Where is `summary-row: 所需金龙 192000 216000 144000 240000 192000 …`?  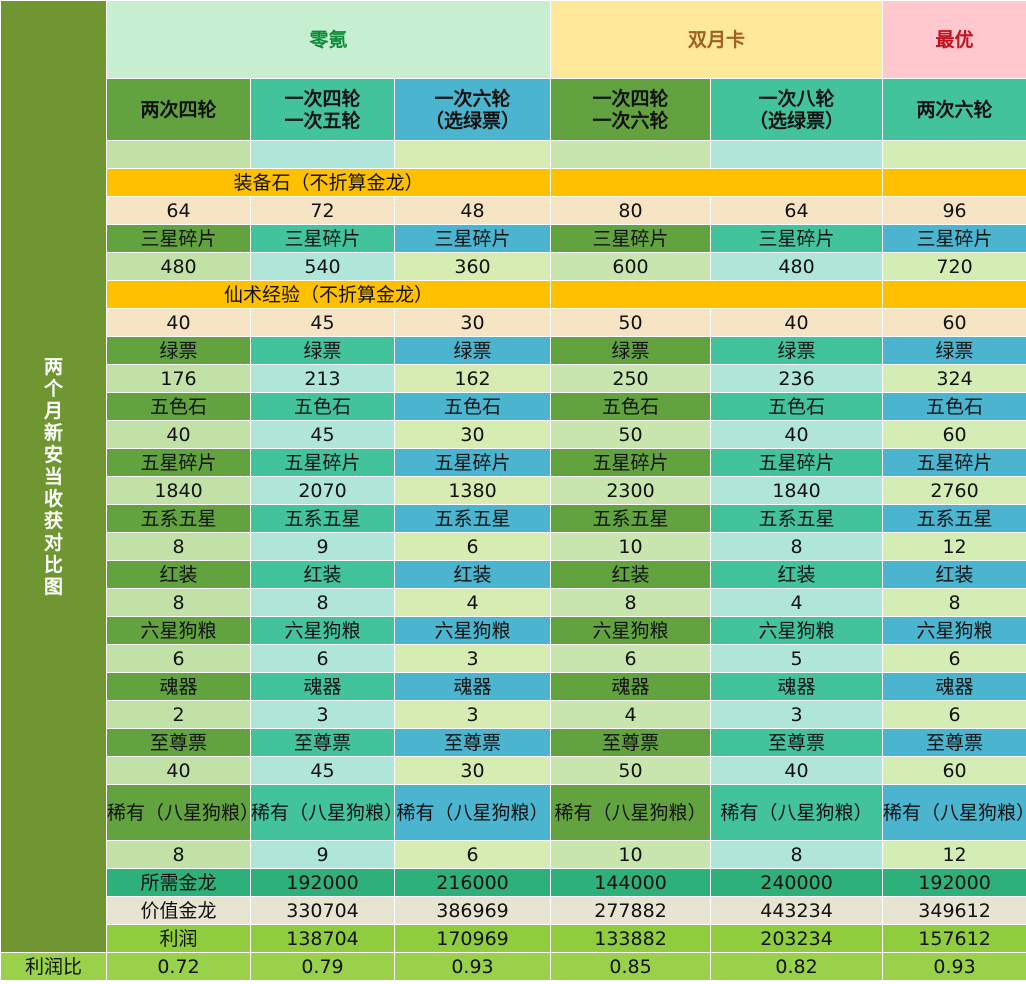 summary-row: 所需金龙 192000 216000 144000 240000 192000 … is located at coordinates (513, 882).